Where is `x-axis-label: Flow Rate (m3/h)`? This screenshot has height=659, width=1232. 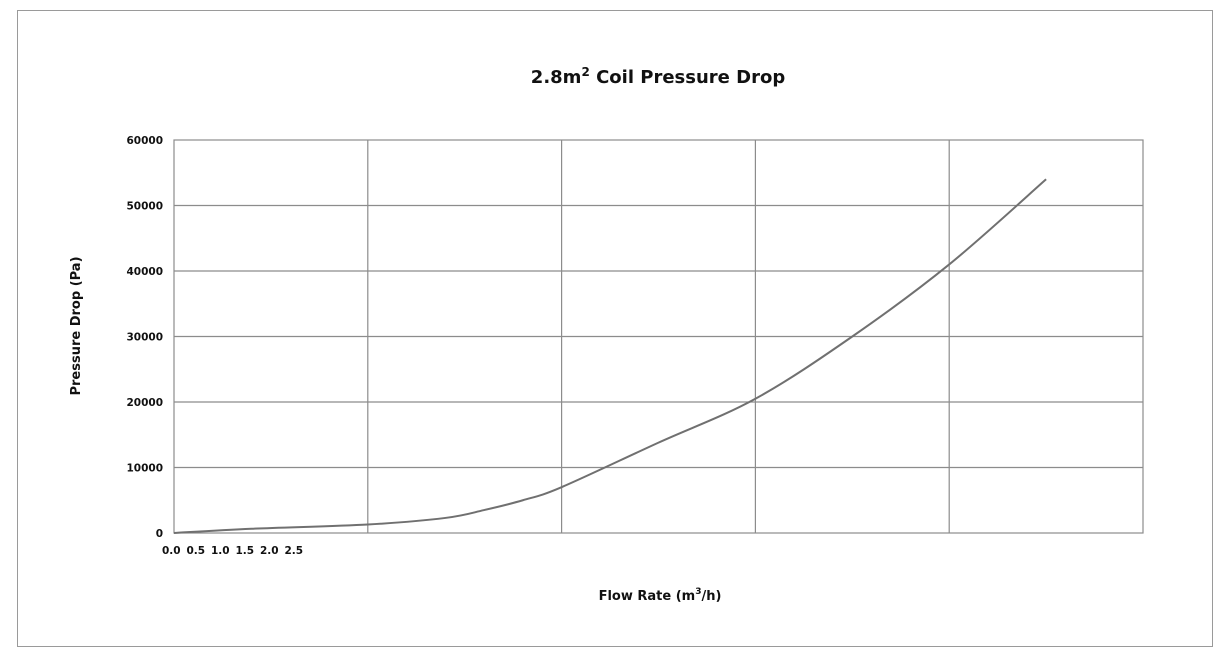 x-axis-label: Flow Rate (m3/h) is located at coordinates (660, 595).